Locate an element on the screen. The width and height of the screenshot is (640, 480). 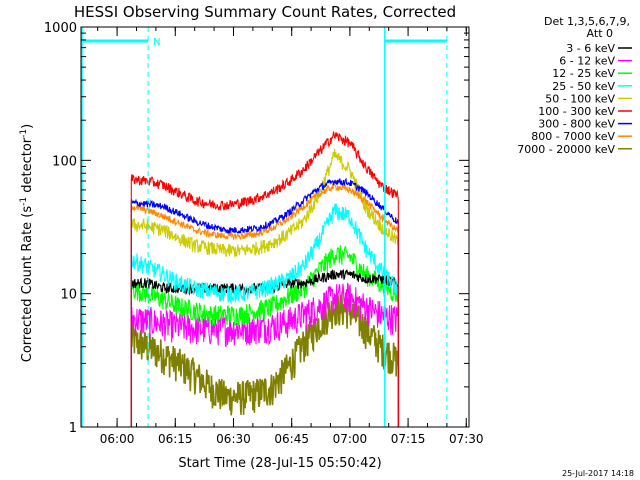
x-tick-label: 06:15 is located at coordinates (175, 439).